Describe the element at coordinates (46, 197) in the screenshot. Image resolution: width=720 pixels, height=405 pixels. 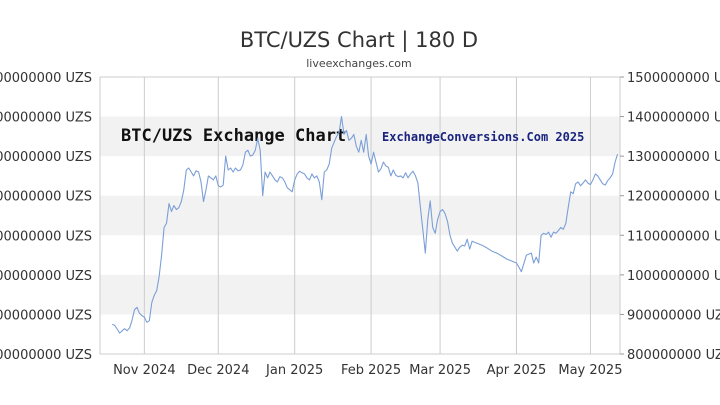
I see `y-tick-label-left: 1200000000 UZS` at that location.